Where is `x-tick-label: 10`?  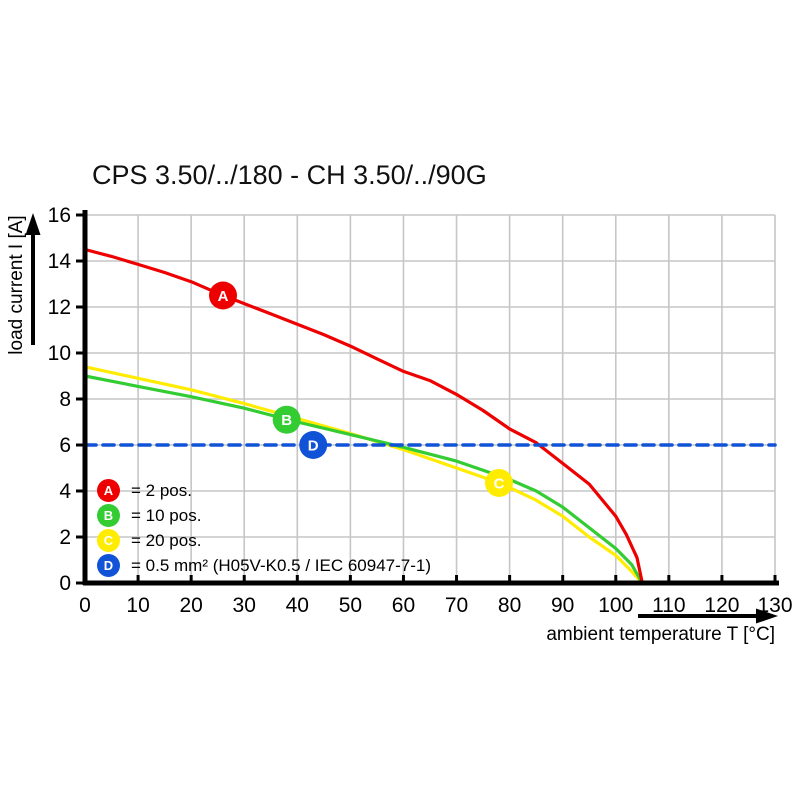
x-tick-label: 10 is located at coordinates (137, 605).